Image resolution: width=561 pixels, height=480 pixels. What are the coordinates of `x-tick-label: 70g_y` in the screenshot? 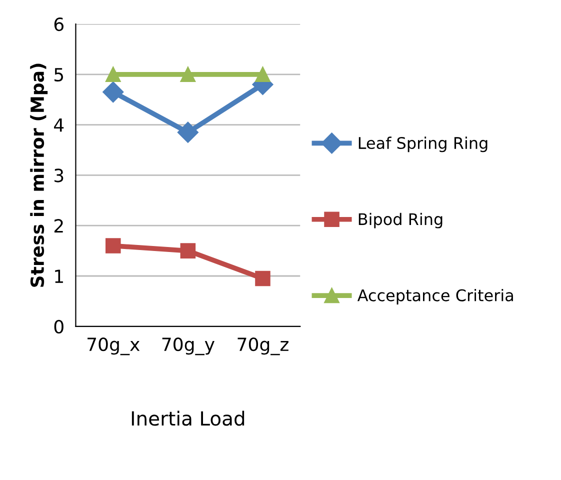 It's located at (188, 347).